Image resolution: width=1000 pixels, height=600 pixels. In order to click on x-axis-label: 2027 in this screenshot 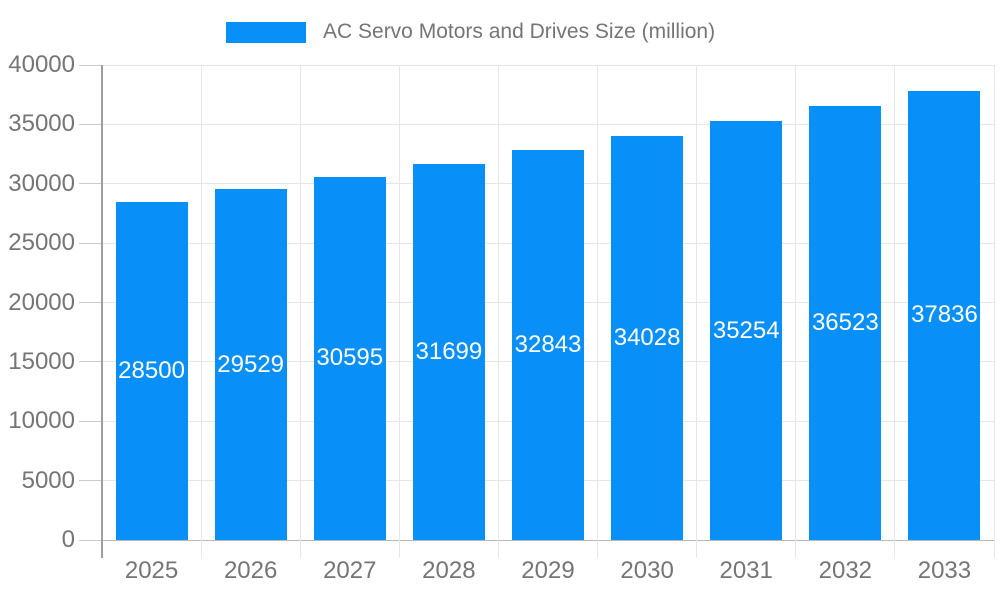, I will do `click(350, 570)`.